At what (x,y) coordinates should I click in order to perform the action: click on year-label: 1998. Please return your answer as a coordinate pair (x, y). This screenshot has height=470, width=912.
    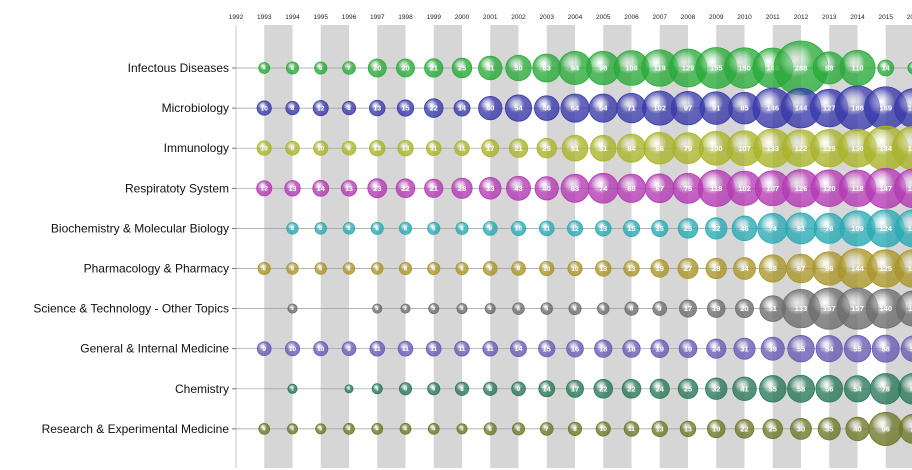
    Looking at the image, I should click on (405, 17).